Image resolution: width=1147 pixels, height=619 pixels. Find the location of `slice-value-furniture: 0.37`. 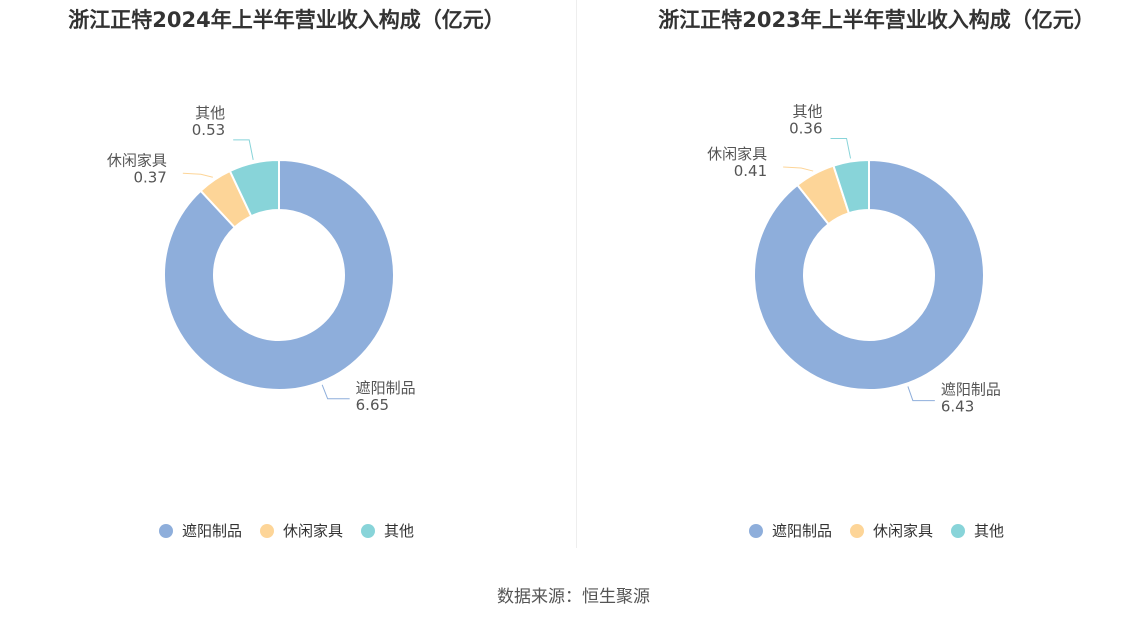

slice-value-furniture: 0.37 is located at coordinates (149, 177).